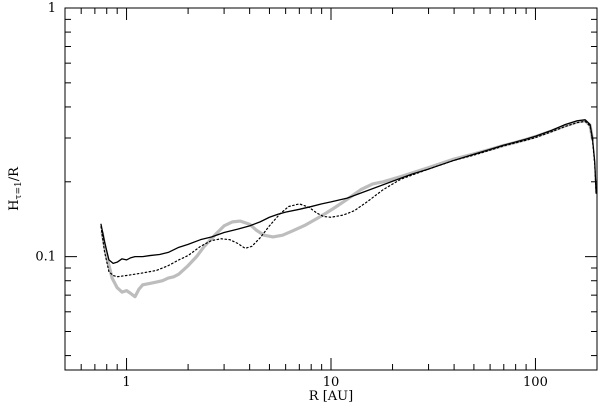 This screenshot has height=408, width=599. Describe the element at coordinates (52, 8) in the screenshot. I see `y-tick-label: 1` at that location.